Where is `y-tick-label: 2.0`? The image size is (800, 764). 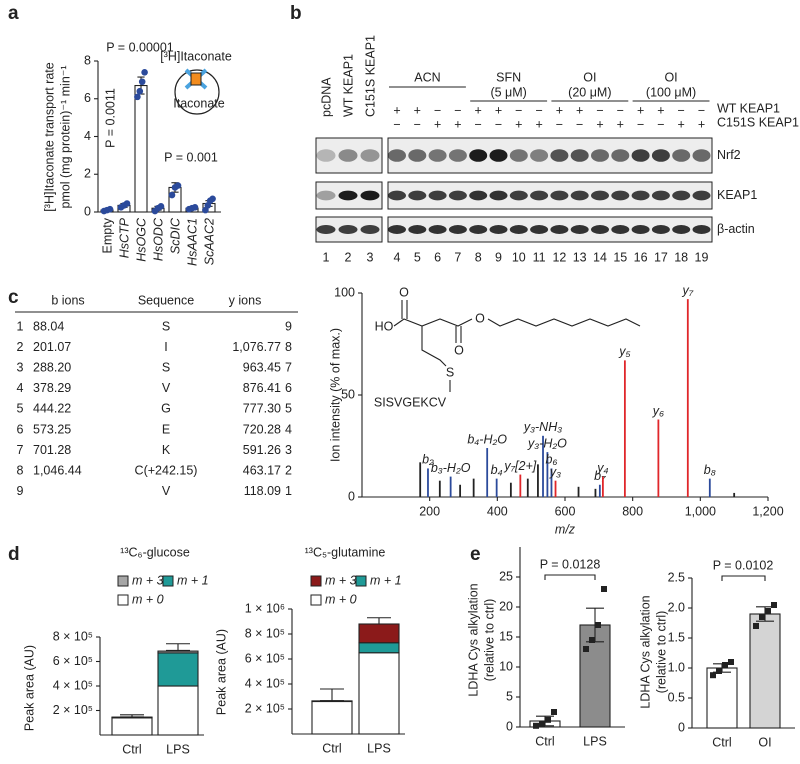
y-tick-label: 2.0 is located at coordinates (676, 607).